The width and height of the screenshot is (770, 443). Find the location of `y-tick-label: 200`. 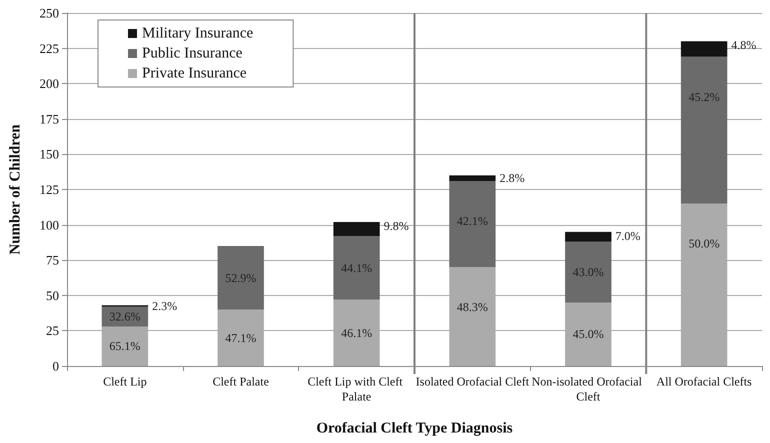

y-tick-label: 200 is located at coordinates (49, 84).